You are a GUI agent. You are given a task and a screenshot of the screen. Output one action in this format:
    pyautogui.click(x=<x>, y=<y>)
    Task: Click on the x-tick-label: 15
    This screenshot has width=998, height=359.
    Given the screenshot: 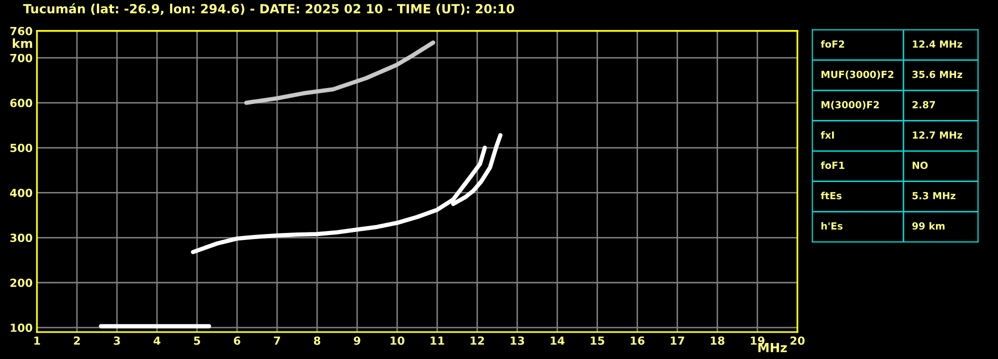 What is the action you would take?
    pyautogui.click(x=597, y=340)
    